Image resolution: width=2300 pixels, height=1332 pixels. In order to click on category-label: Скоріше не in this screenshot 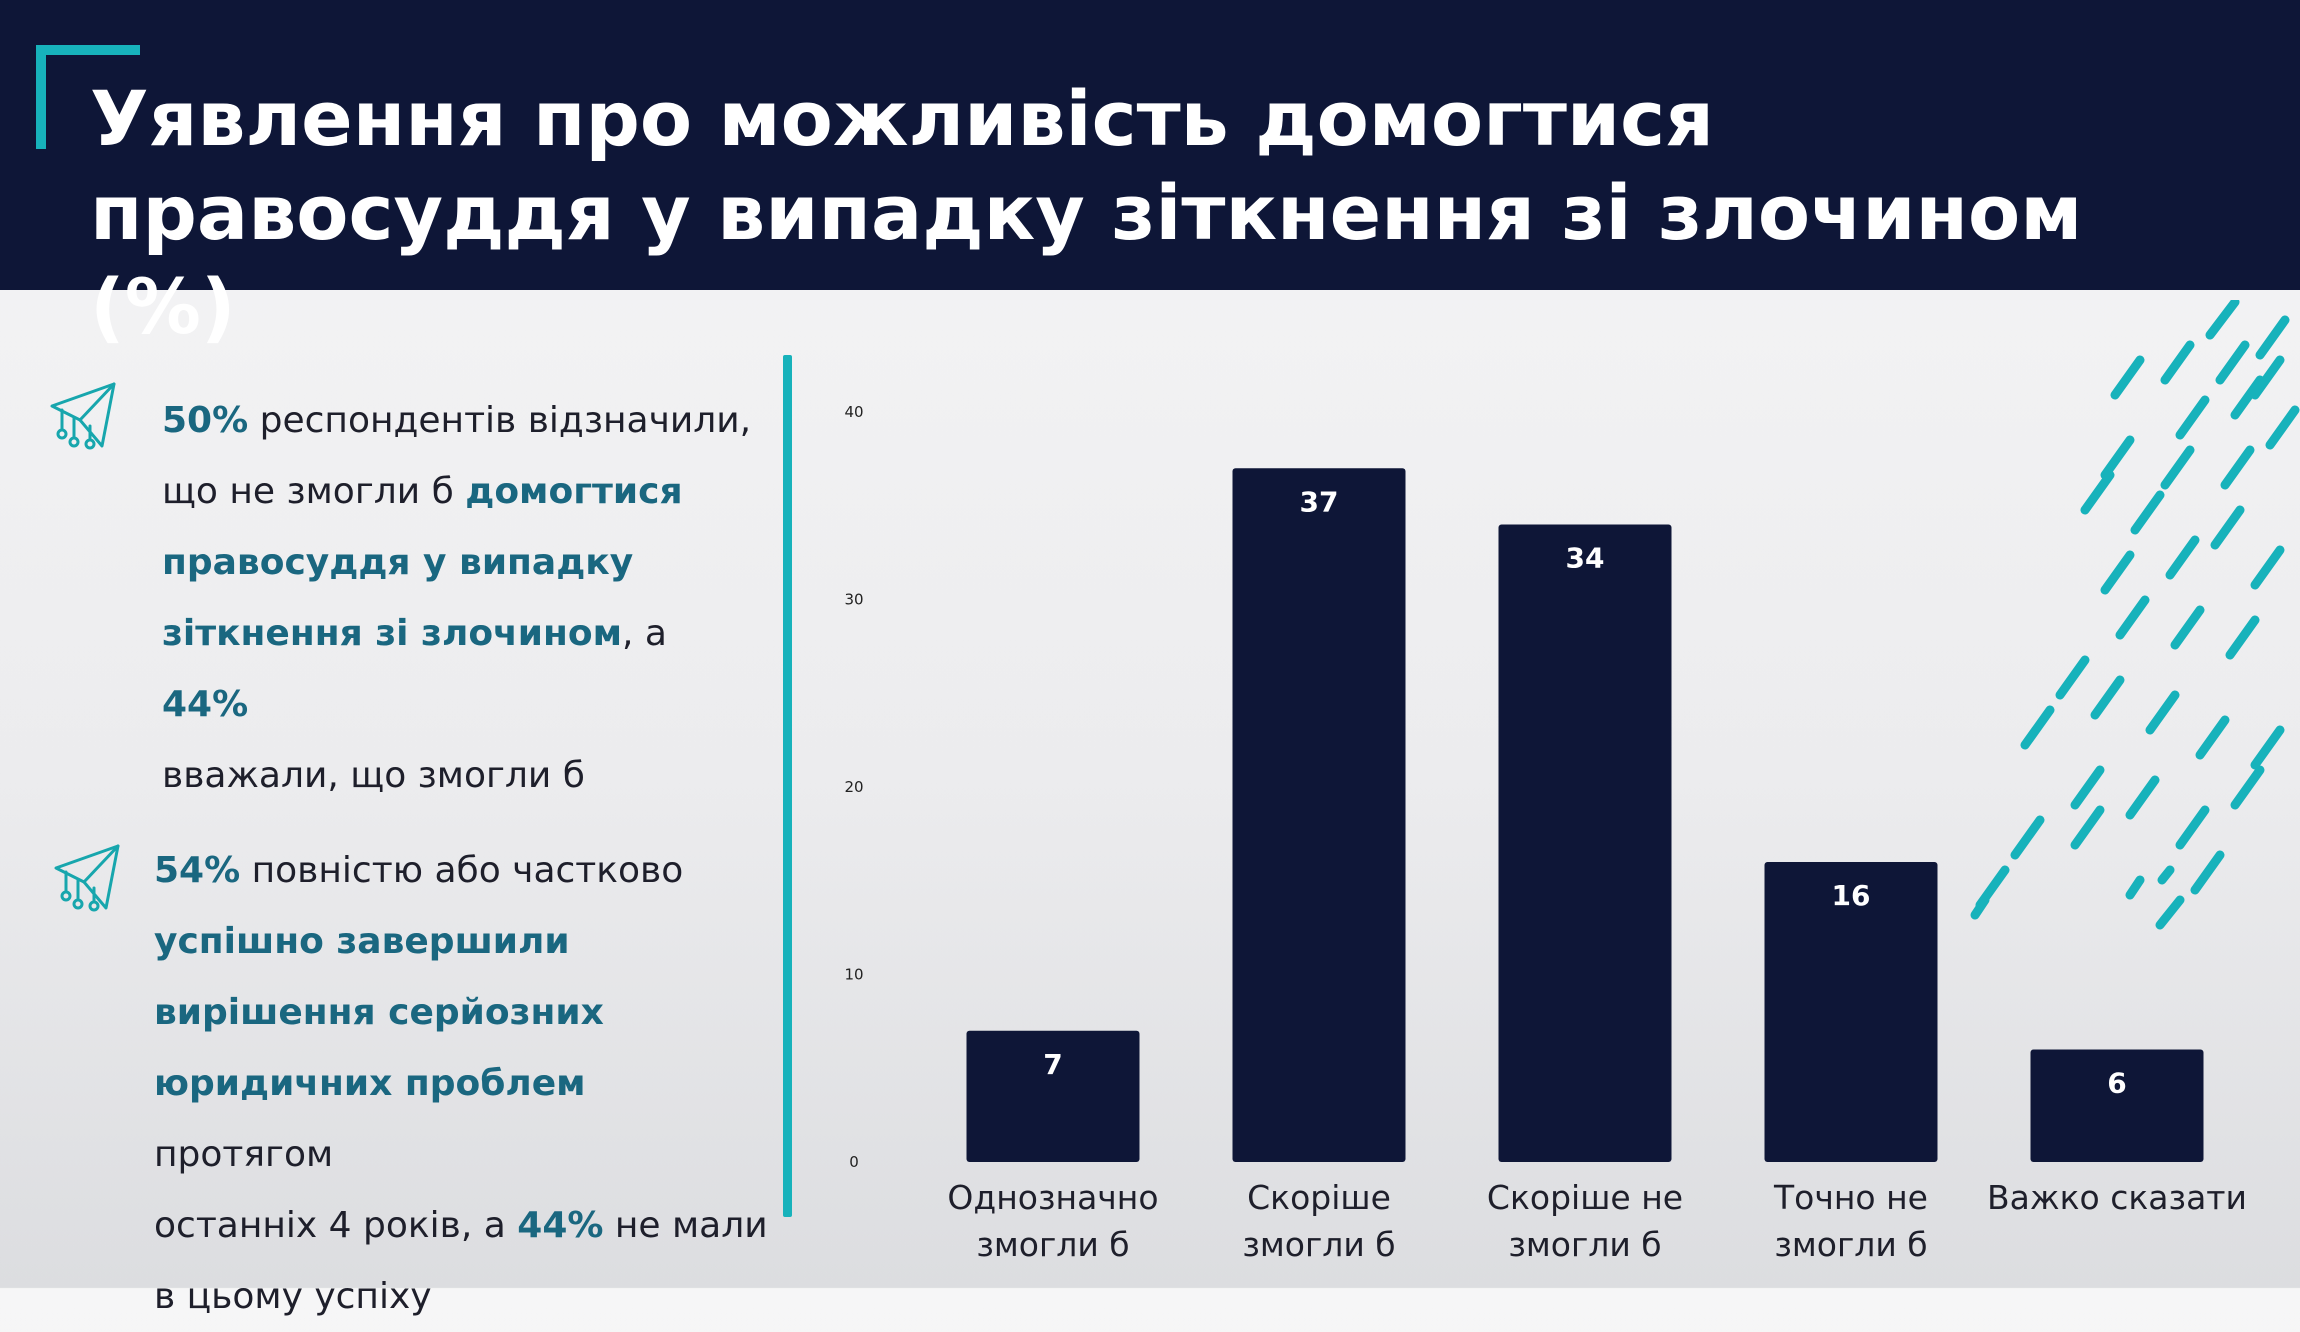, I will do `click(1585, 1197)`.